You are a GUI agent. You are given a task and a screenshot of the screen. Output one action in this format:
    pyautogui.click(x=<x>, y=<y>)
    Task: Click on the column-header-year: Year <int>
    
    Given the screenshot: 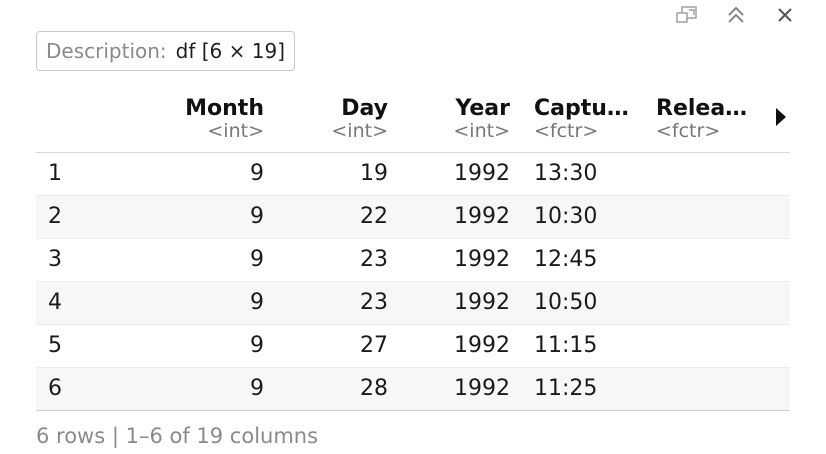 What is the action you would take?
    pyautogui.click(x=468, y=124)
    